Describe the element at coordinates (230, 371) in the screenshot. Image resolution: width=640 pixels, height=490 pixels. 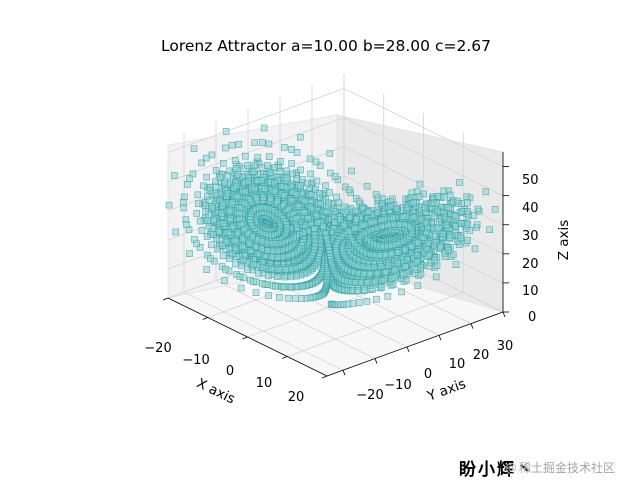
I see `x-tick-label: 0` at that location.